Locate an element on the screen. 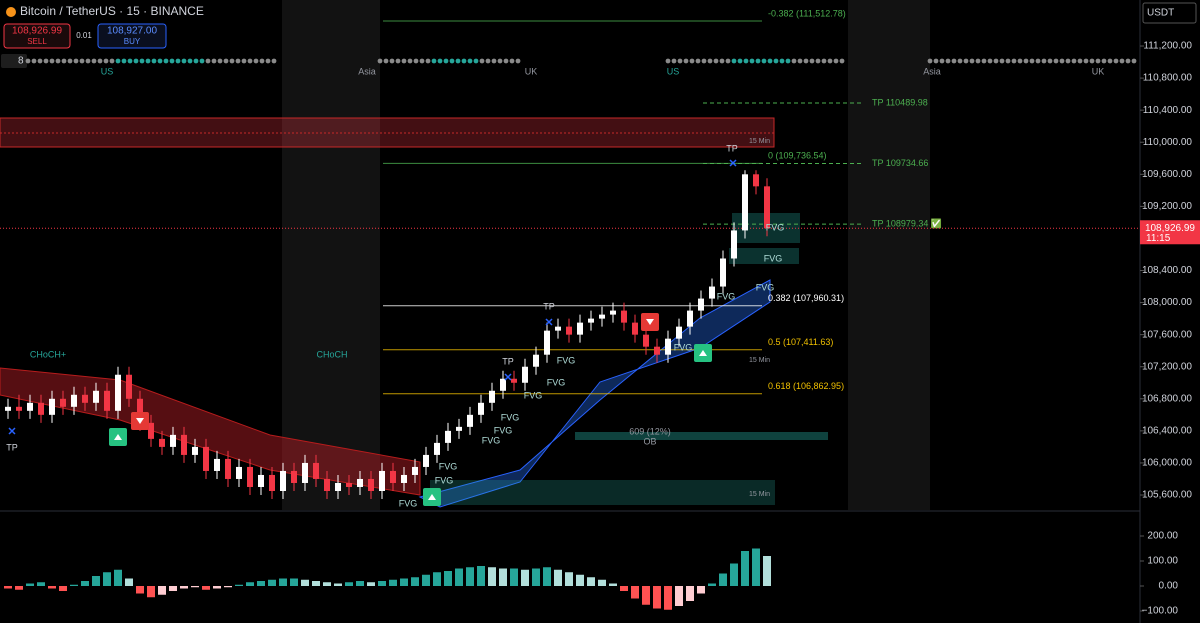 Image resolution: width=1200 pixels, height=623 pixels. currency-box is located at coordinates (1169, 13).